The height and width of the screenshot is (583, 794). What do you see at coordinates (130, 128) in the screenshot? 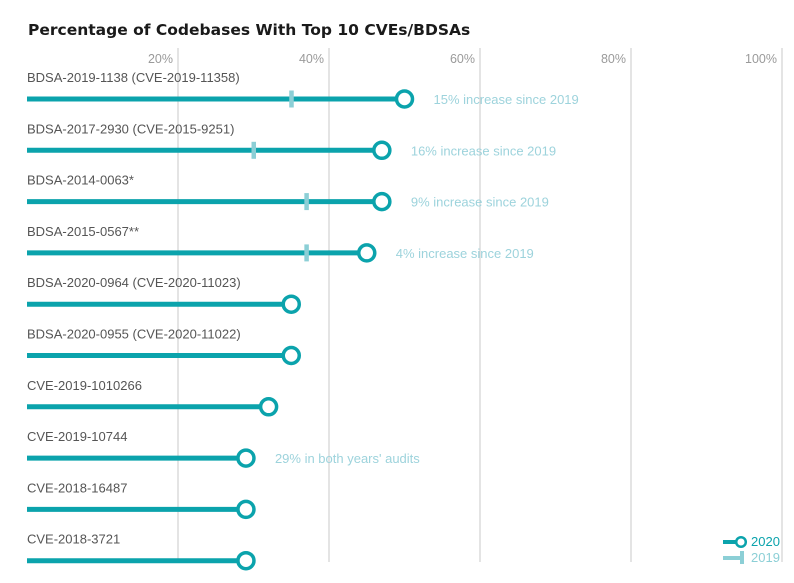
I see `category-label: BDSA-2017-2930 (CVE-2015-9251)` at bounding box center [130, 128].